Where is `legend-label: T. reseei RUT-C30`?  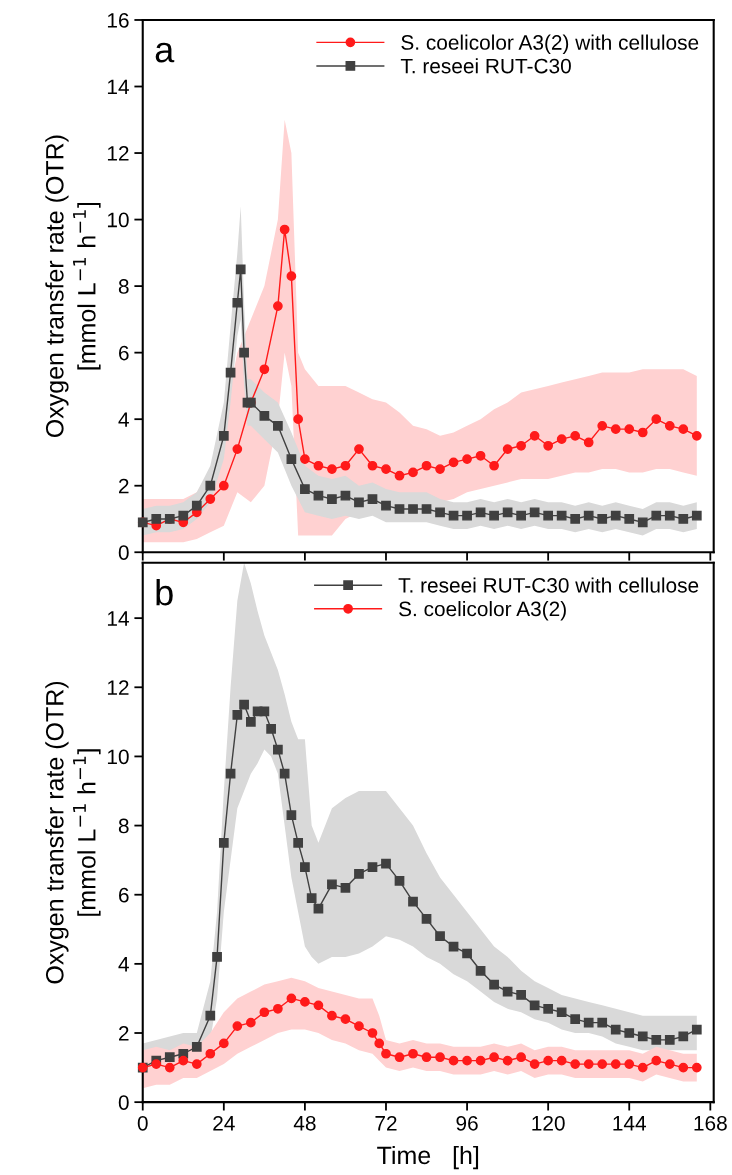
legend-label: T. reseei RUT-C30 is located at coordinates (485, 66).